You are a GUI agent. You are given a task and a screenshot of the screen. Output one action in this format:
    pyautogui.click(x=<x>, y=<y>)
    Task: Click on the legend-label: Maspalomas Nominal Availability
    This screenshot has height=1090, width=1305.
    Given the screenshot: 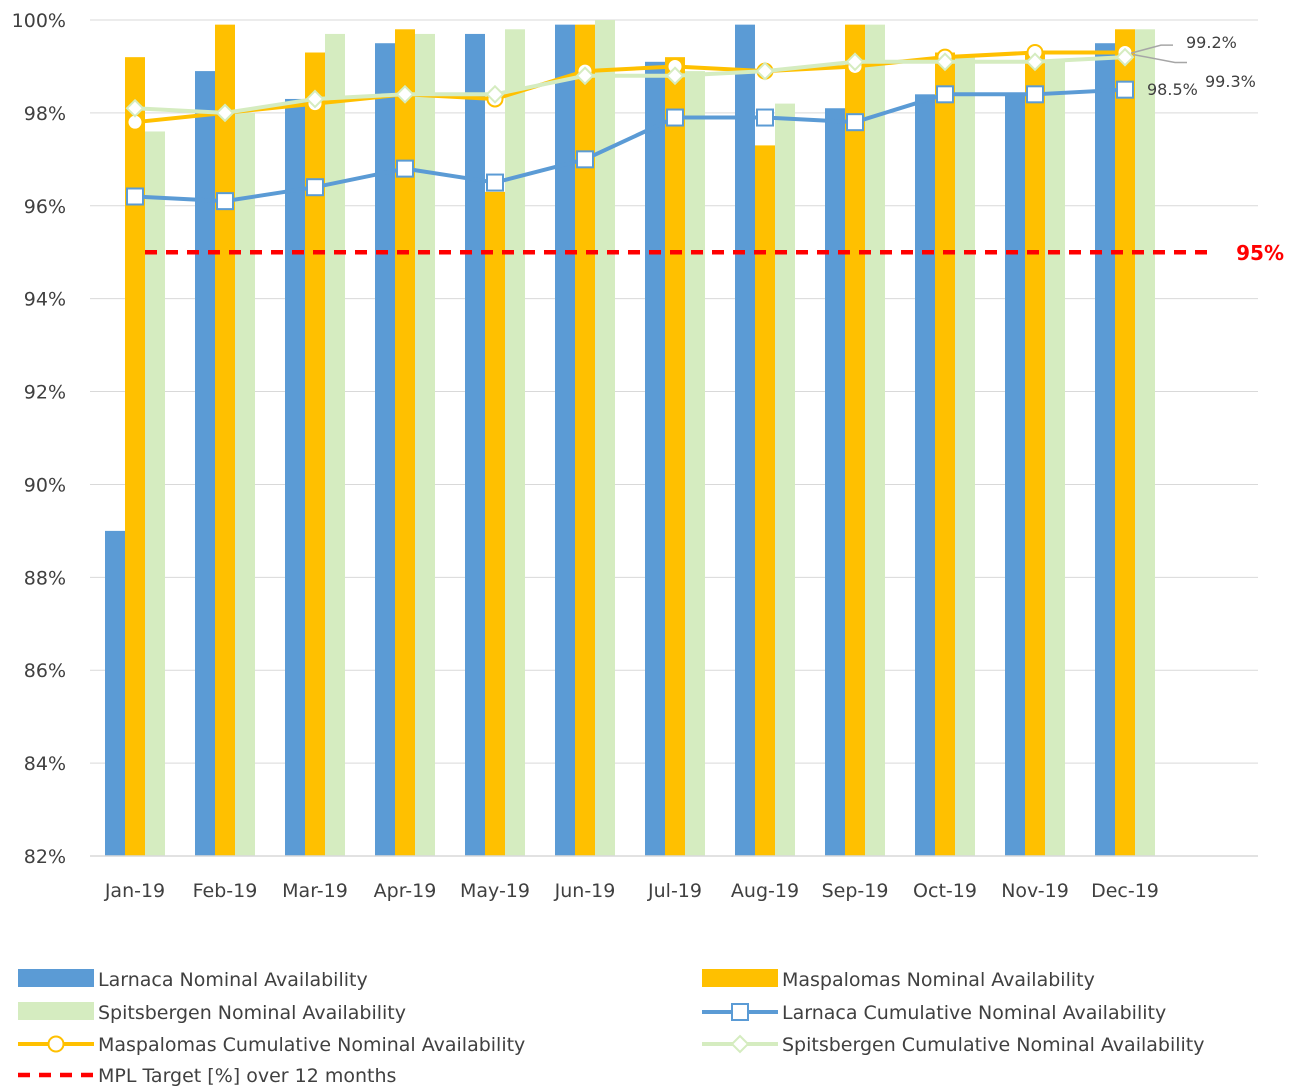 What is the action you would take?
    pyautogui.click(x=938, y=980)
    